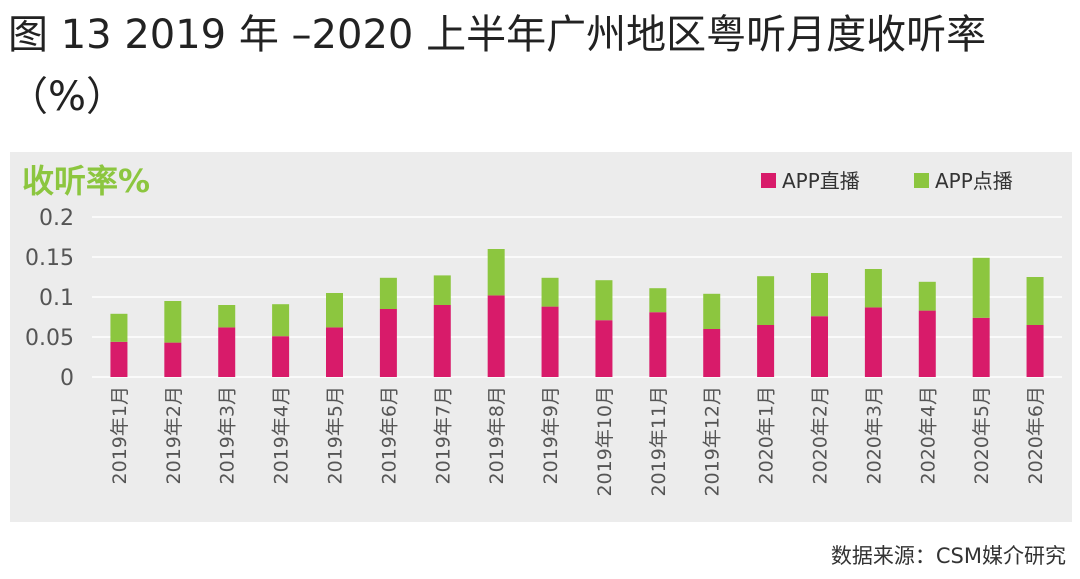 The width and height of the screenshot is (1080, 579). What do you see at coordinates (336, 435) in the screenshot?
I see `x-tick-label: 2019年5月` at bounding box center [336, 435].